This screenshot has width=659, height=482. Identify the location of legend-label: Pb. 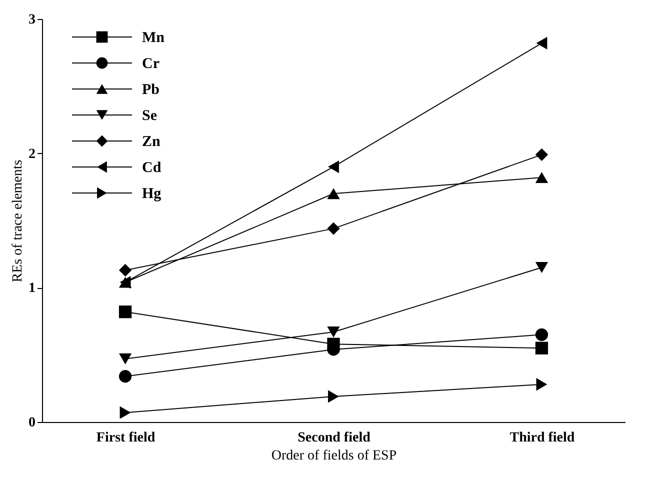
(151, 90).